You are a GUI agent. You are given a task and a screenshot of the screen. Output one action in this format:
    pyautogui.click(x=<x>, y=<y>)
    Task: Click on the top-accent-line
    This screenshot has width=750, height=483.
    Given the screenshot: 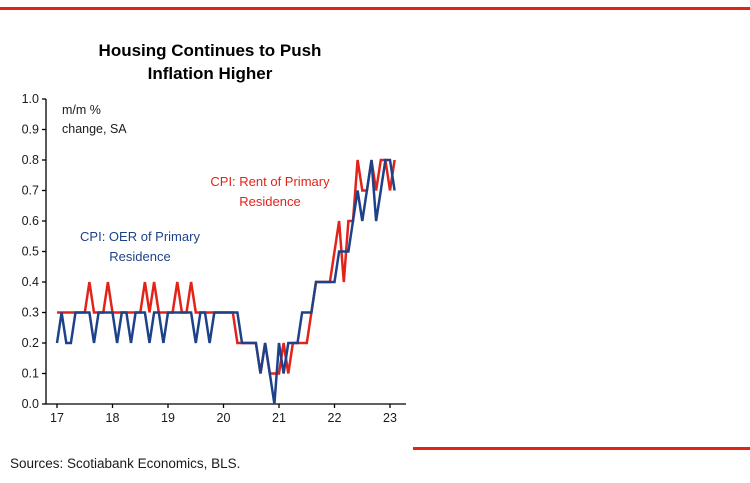 What is the action you would take?
    pyautogui.click(x=375, y=8)
    